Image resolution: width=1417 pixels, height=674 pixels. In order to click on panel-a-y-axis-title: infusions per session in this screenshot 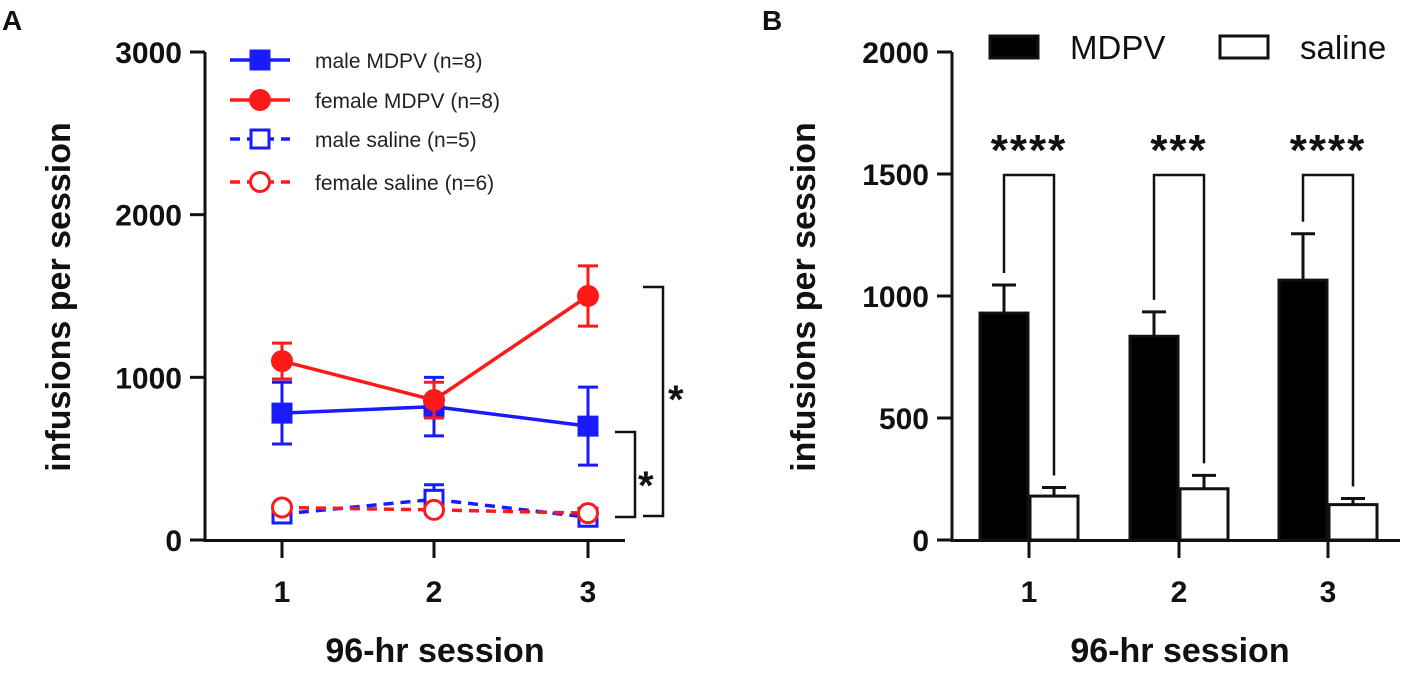, I will do `click(59, 297)`.